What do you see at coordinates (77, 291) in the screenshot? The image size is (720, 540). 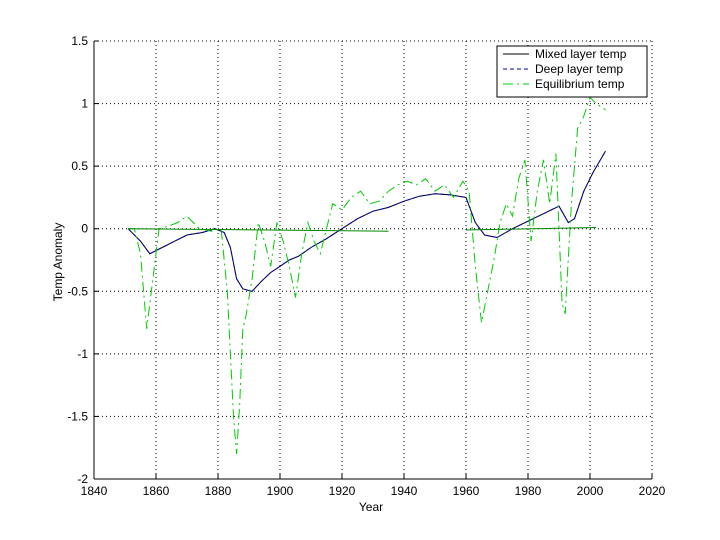 I see `y-tick-label: -0.5` at bounding box center [77, 291].